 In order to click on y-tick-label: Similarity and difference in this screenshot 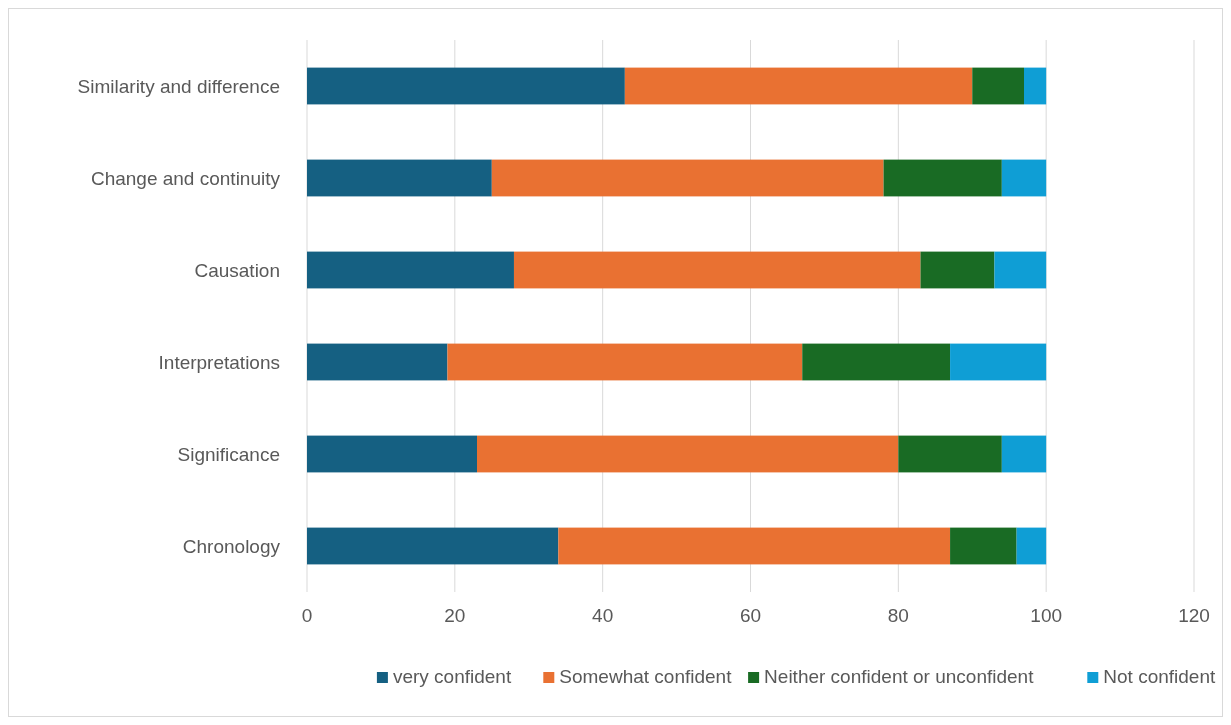, I will do `click(178, 86)`.